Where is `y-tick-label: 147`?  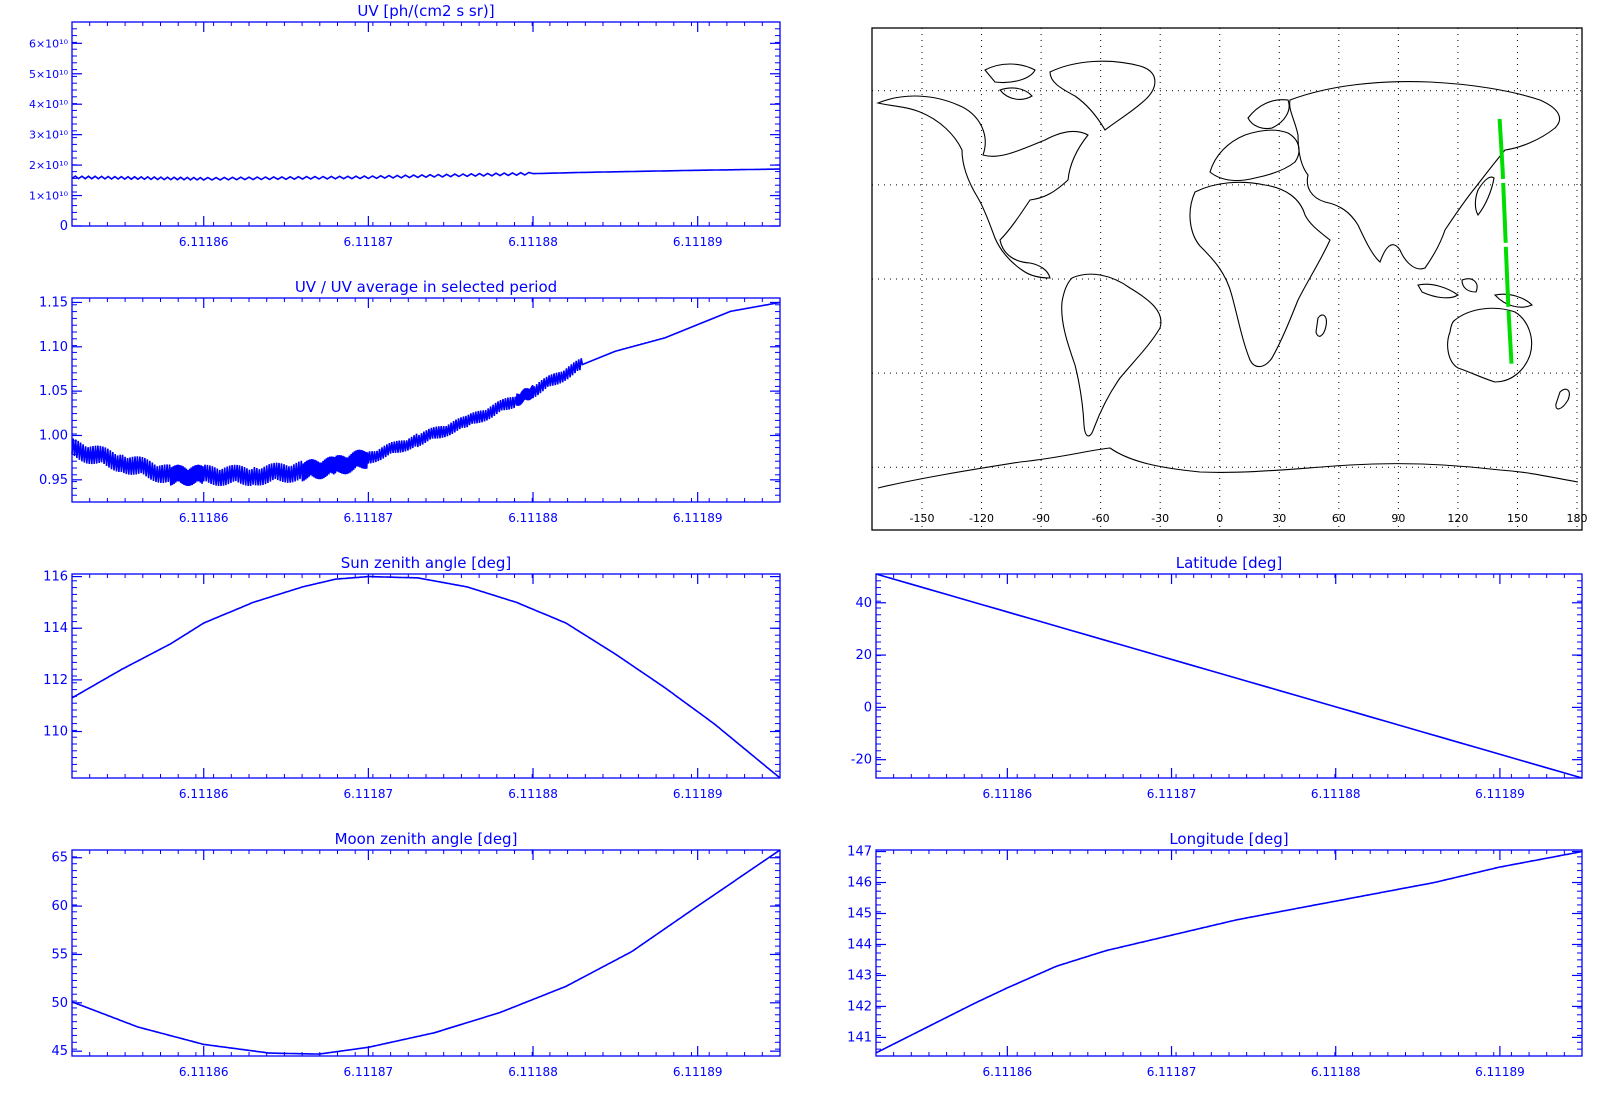
y-tick-label: 147 is located at coordinates (859, 852).